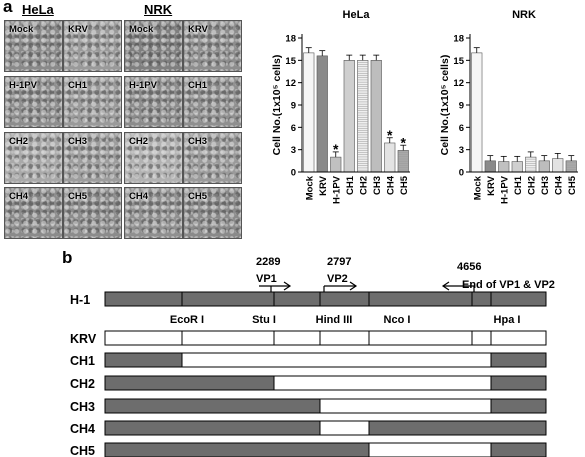 Image resolution: width=585 pixels, height=457 pixels. I want to click on micrograph-nrk-ch4: CH4, so click(153, 213).